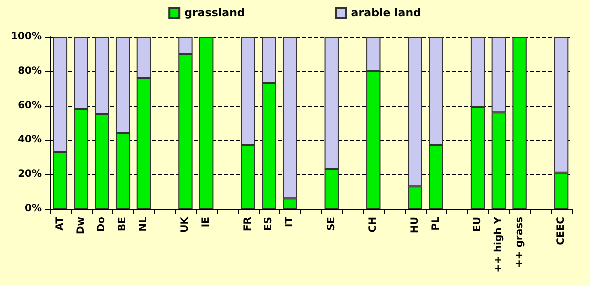 This screenshot has width=590, height=286. I want to click on x-tick-label: ++ grass, so click(520, 242).